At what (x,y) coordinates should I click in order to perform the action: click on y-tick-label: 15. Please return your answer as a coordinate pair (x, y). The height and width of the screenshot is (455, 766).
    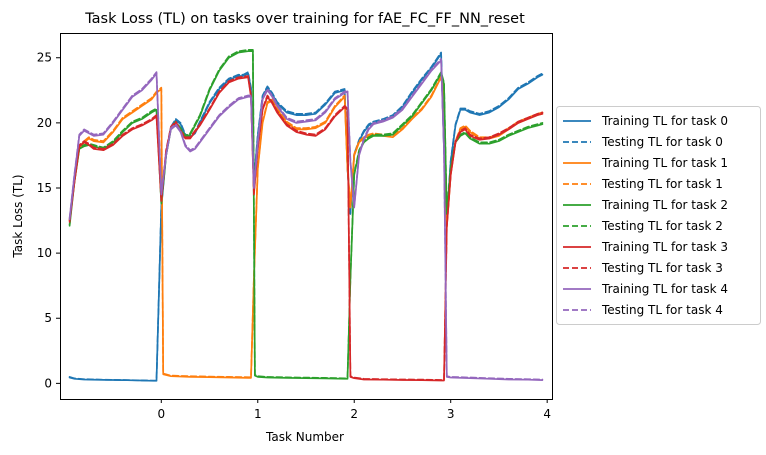
    Looking at the image, I should click on (44, 188).